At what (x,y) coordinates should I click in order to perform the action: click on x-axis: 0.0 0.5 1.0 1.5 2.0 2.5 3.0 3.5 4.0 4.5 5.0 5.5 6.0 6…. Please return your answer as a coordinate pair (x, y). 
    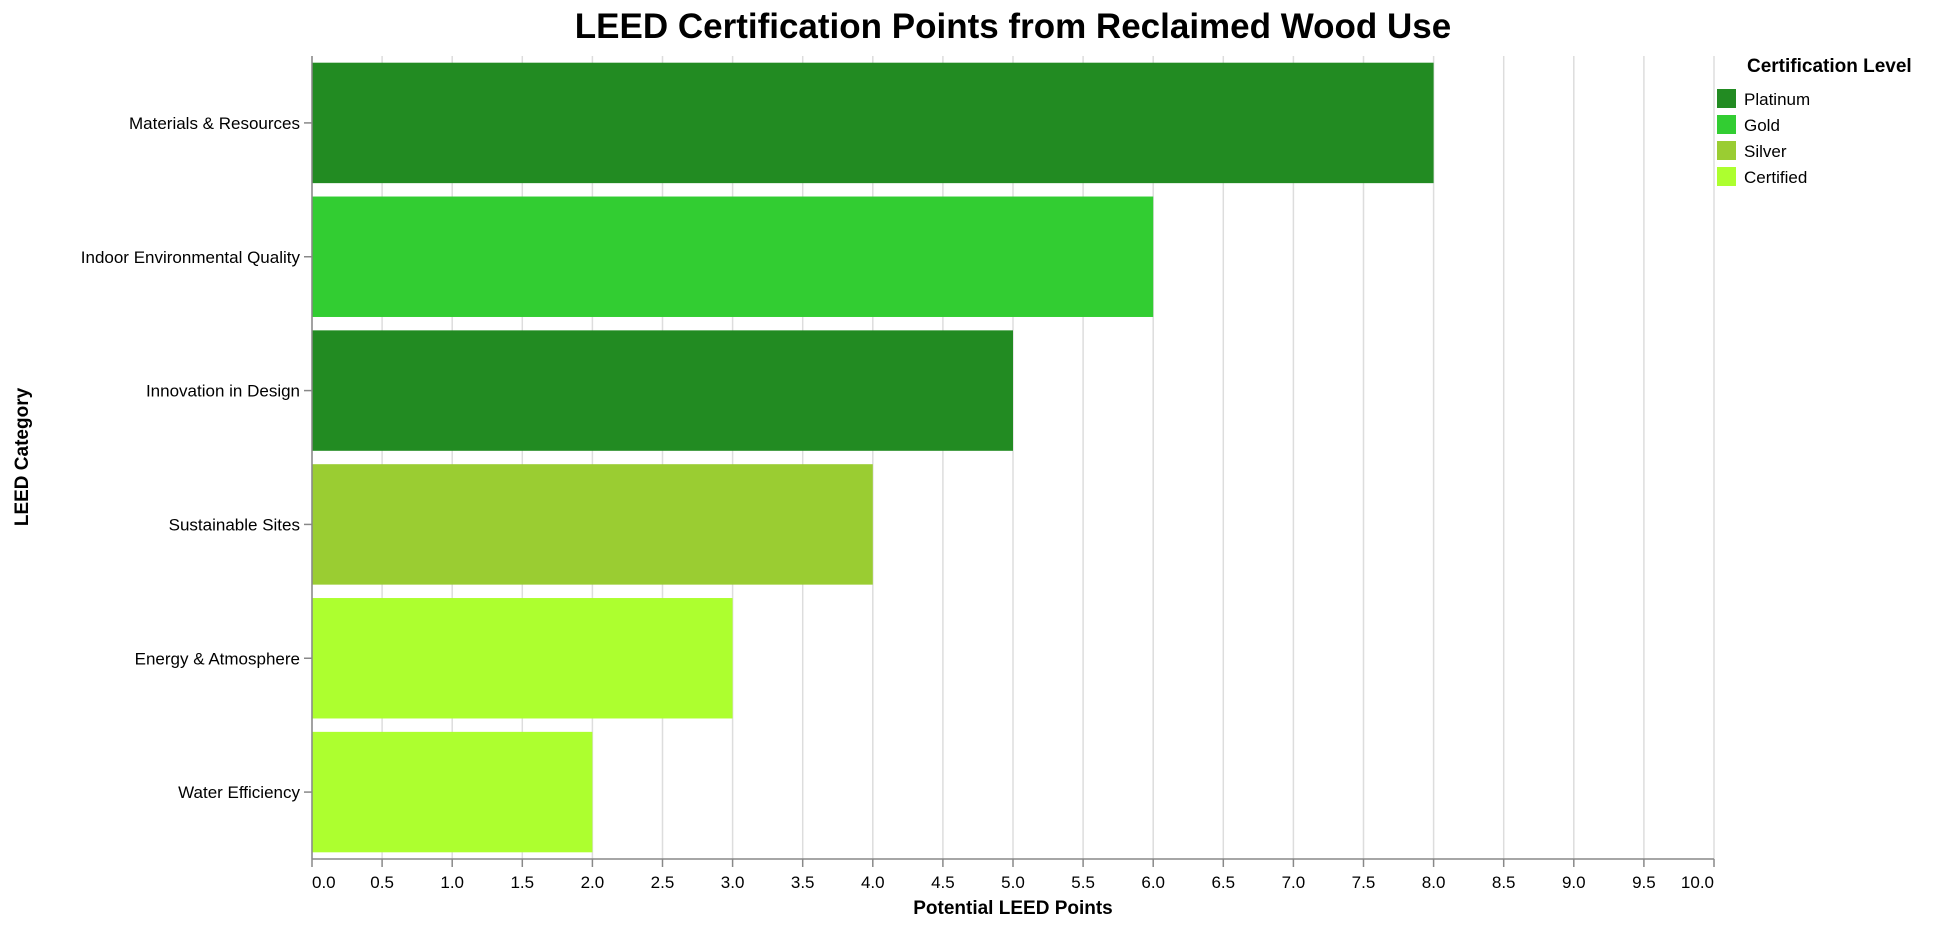
    Looking at the image, I should click on (1013, 875).